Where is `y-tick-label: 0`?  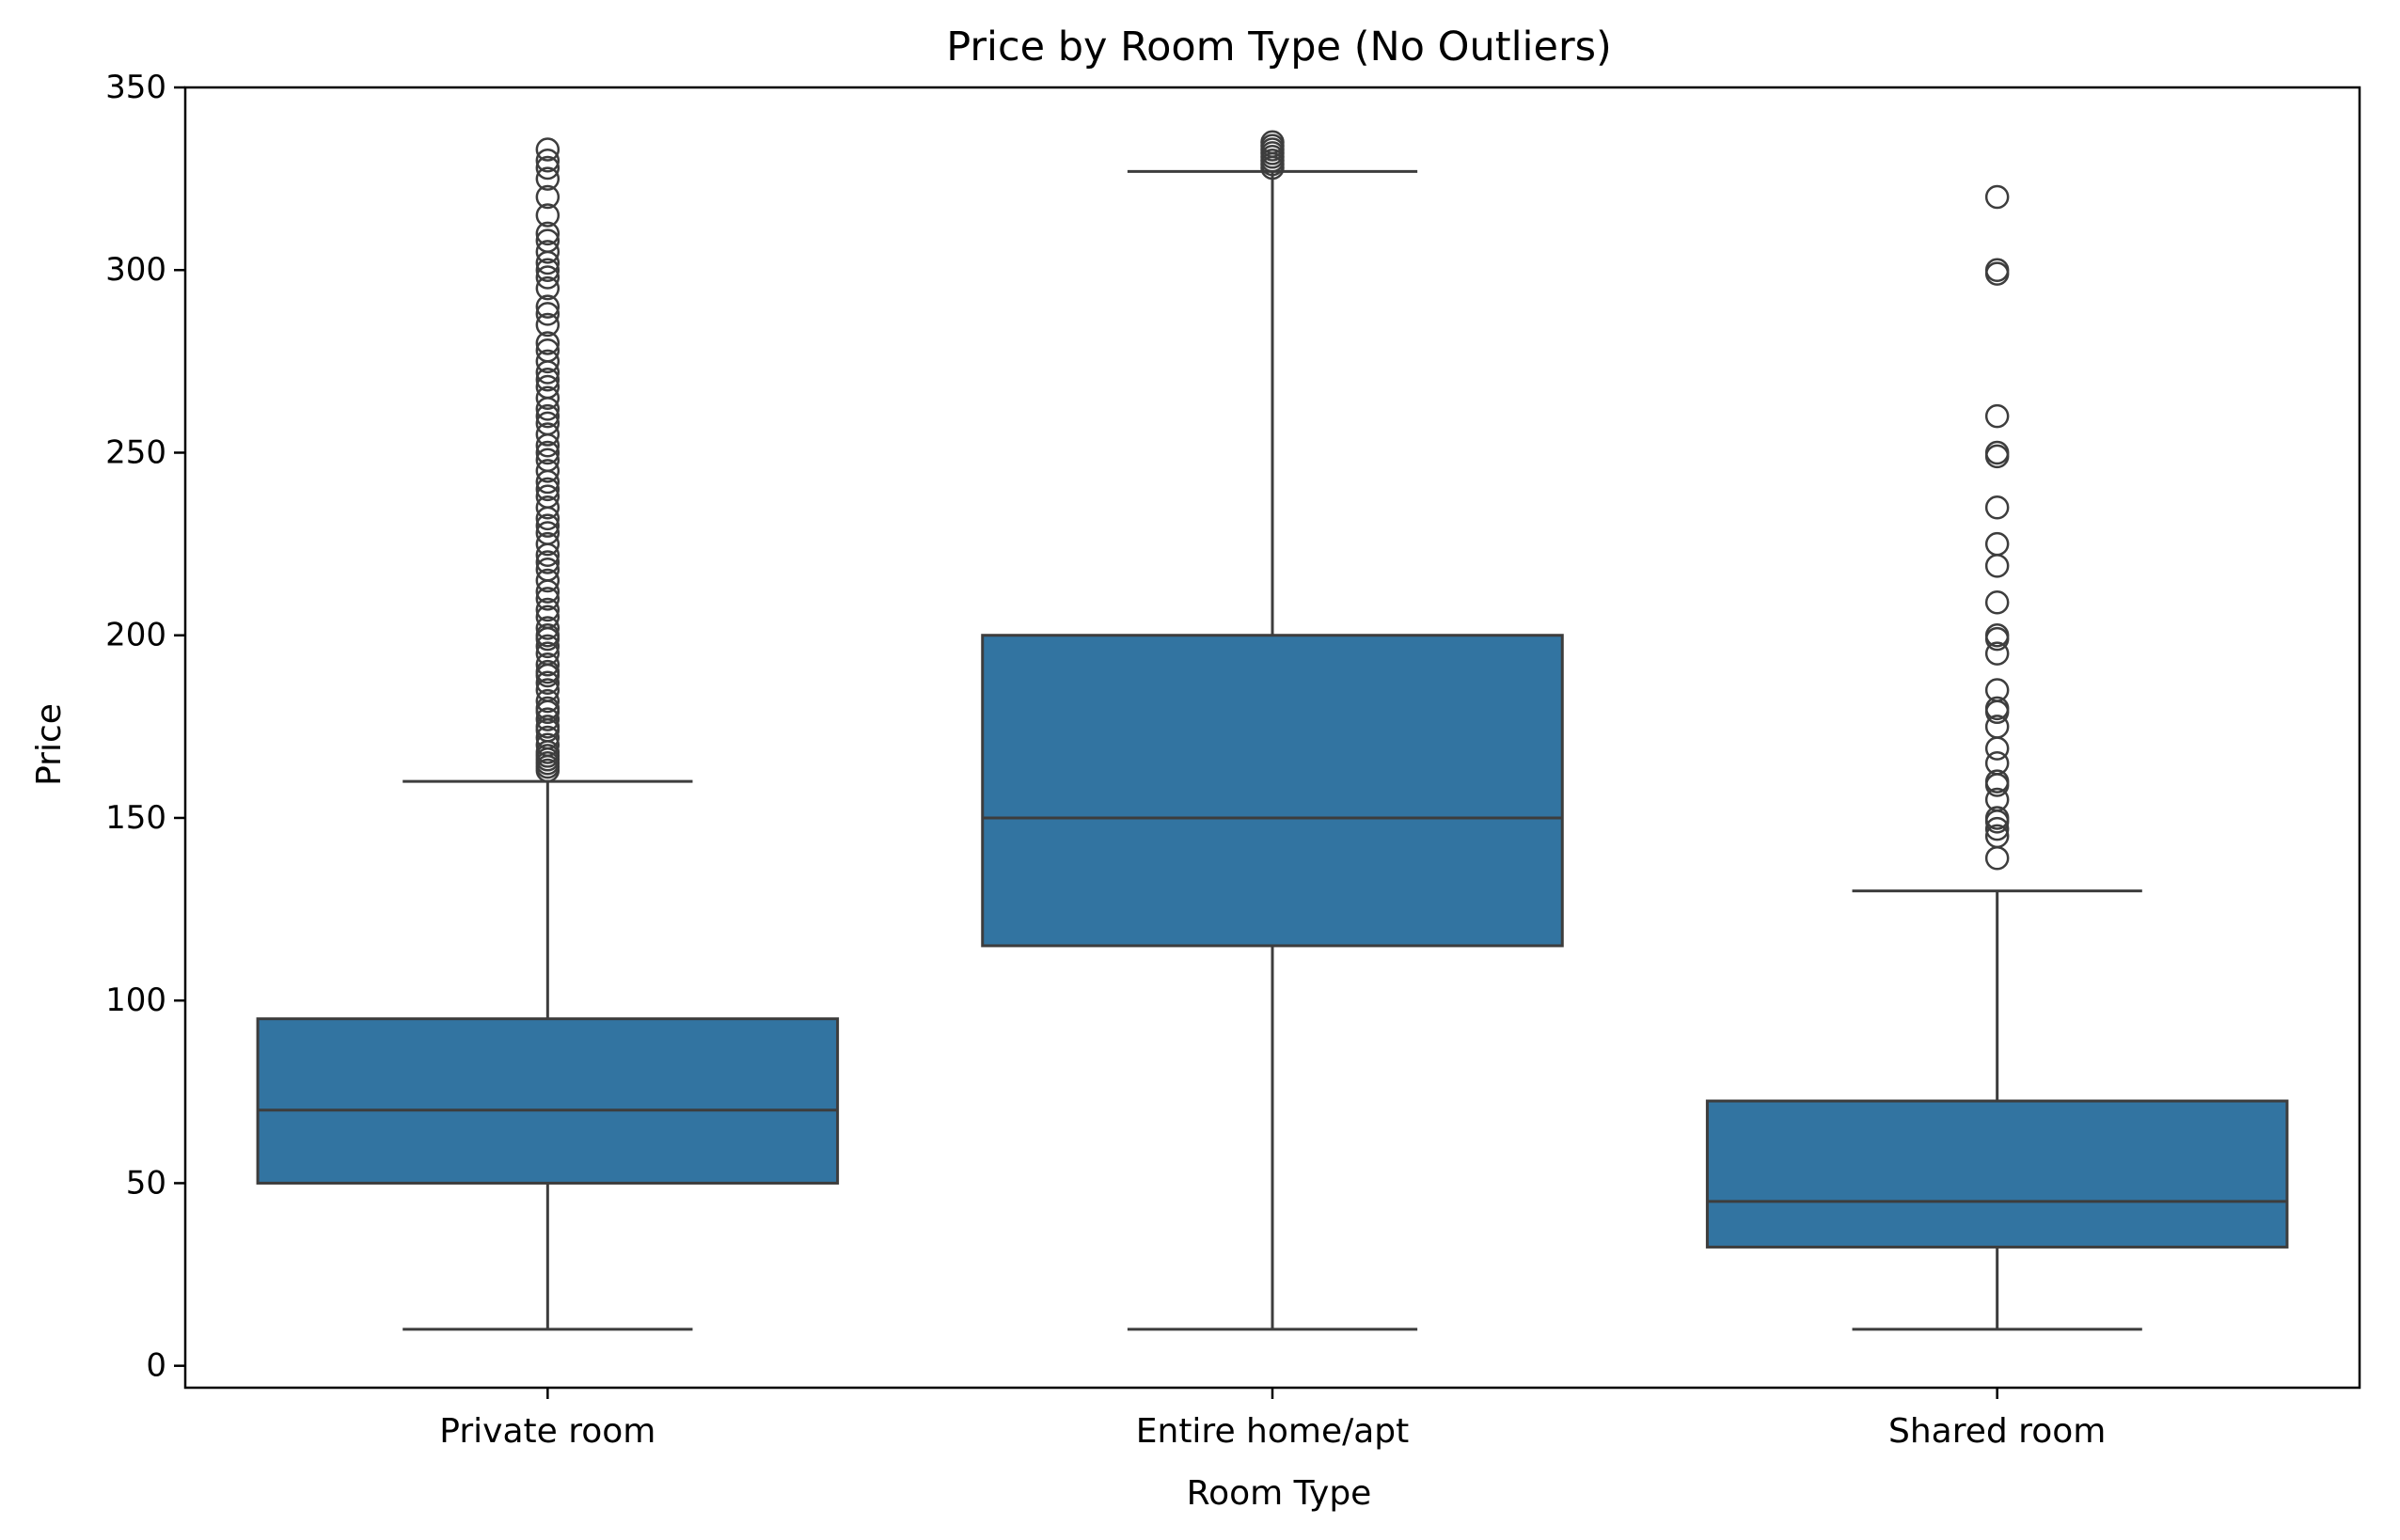 y-tick-label: 0 is located at coordinates (156, 1366).